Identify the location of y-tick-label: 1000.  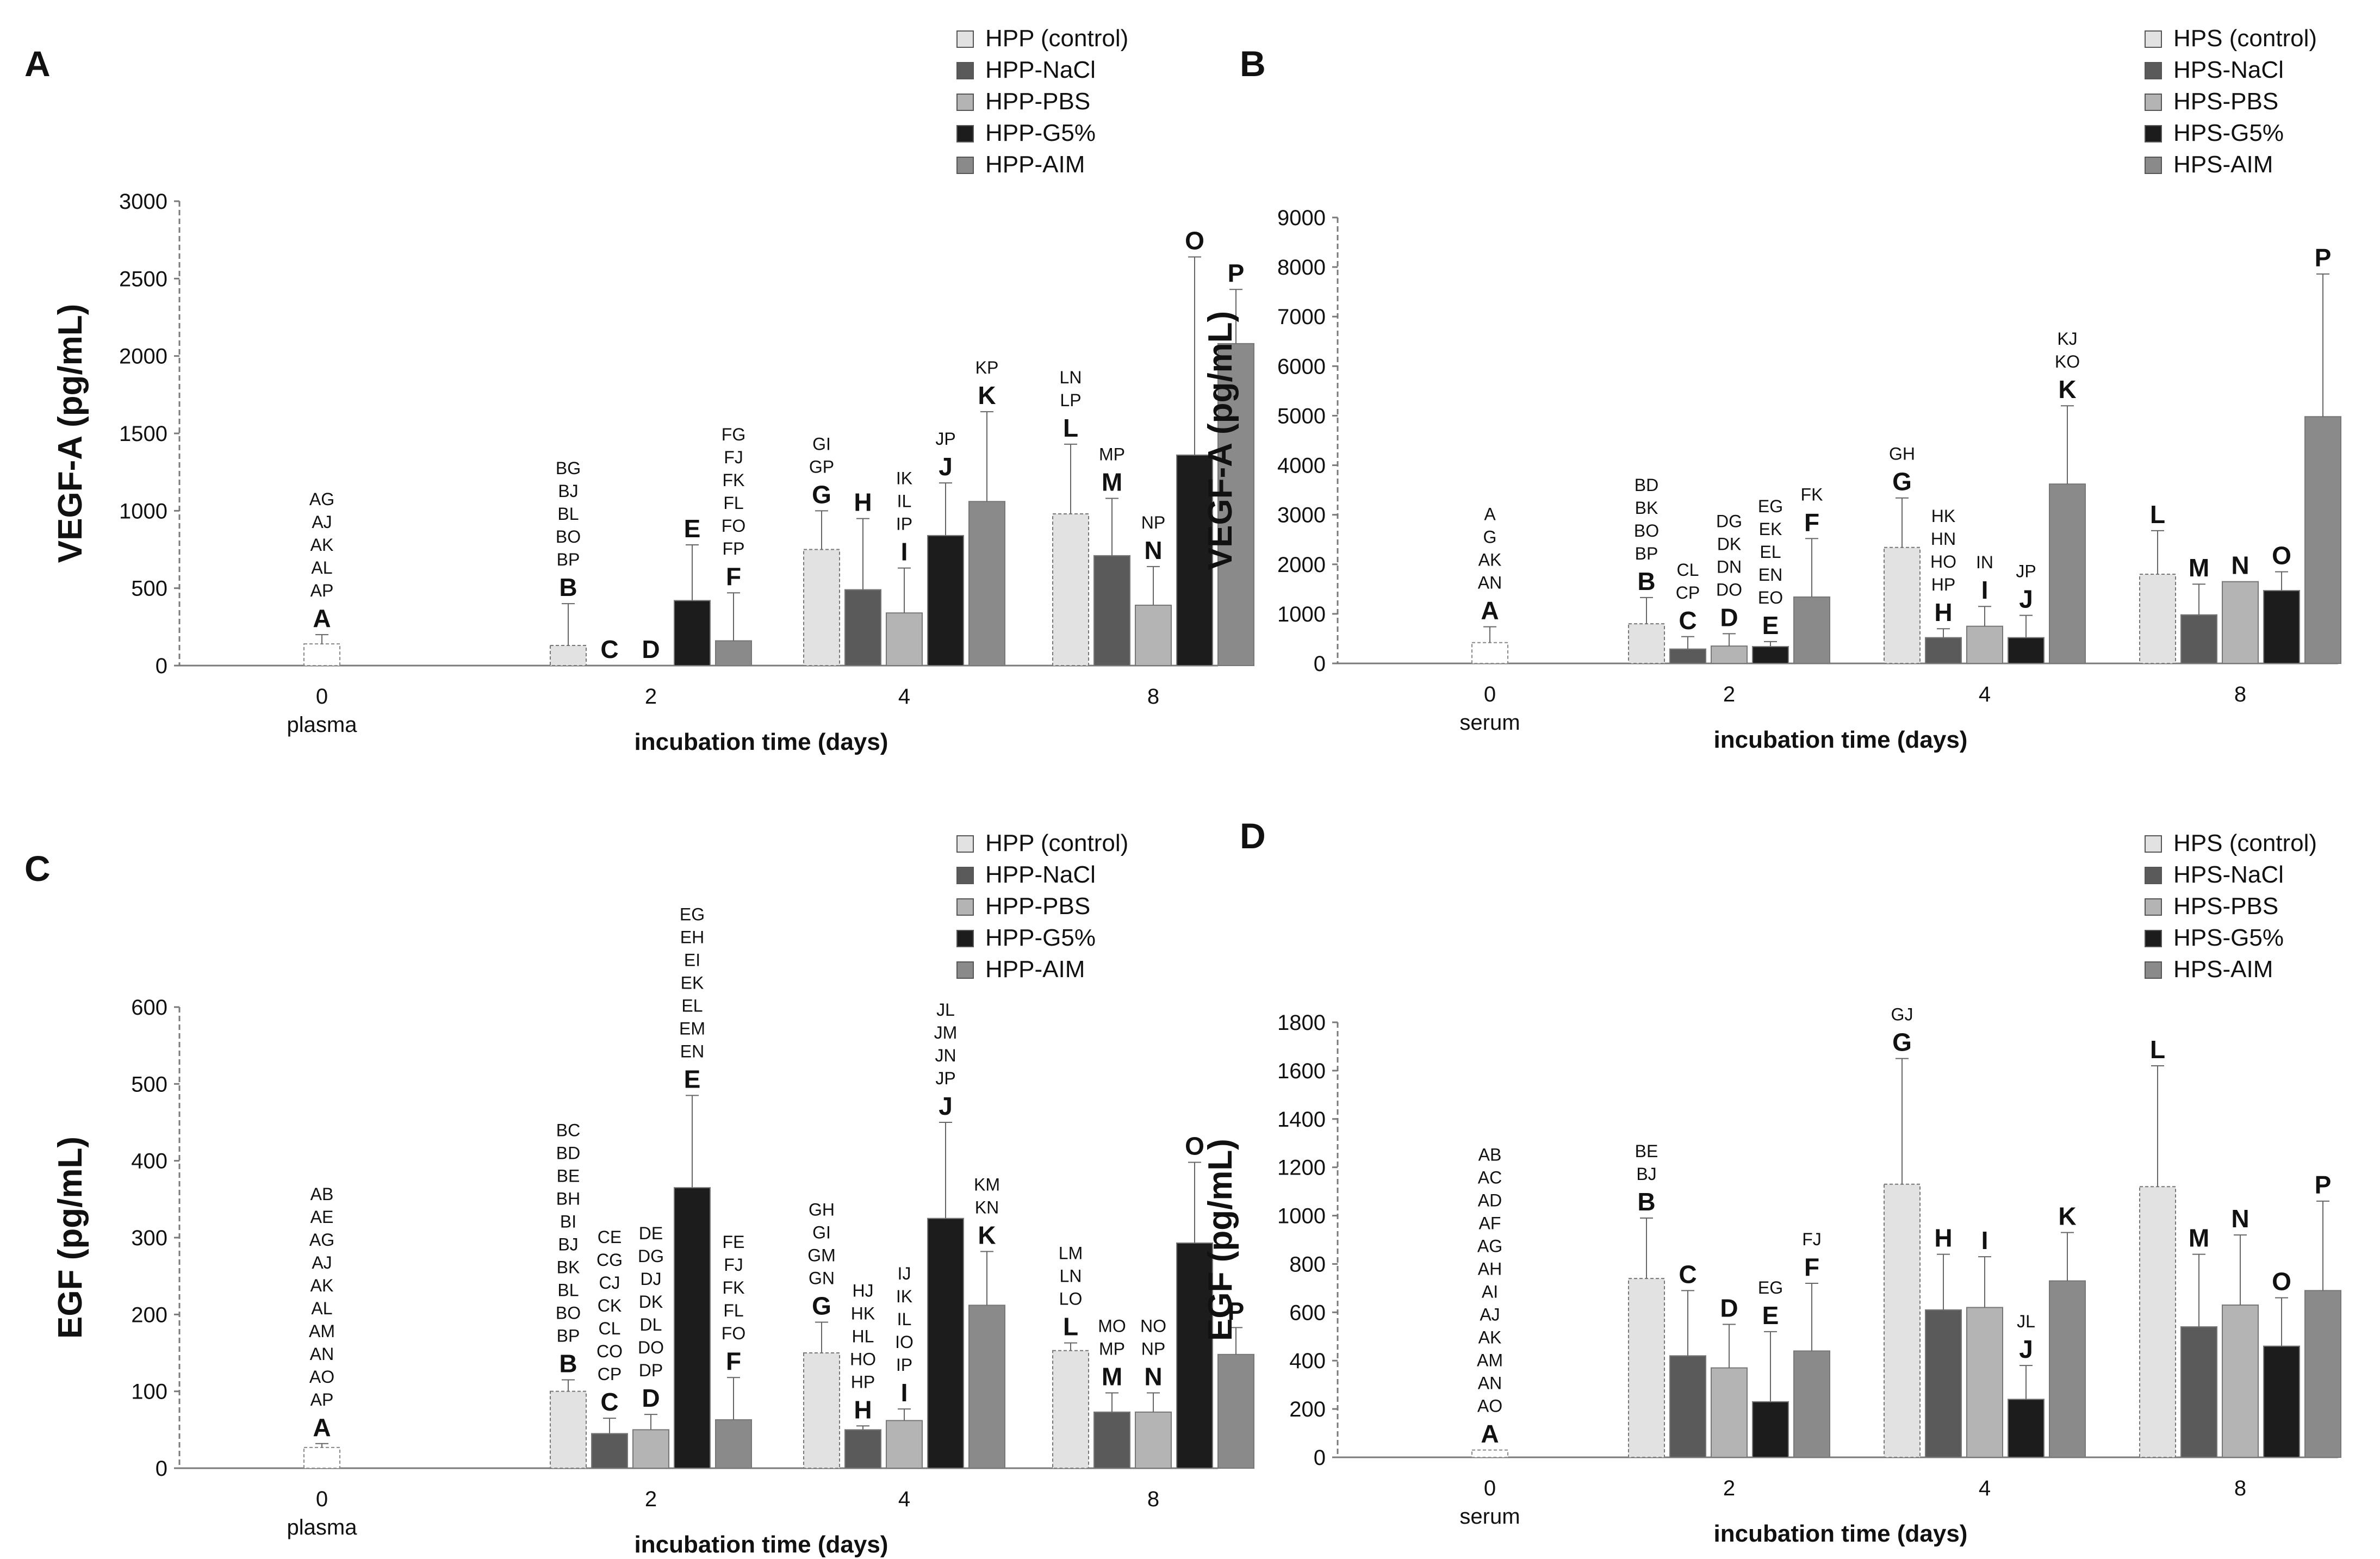
(1301, 614).